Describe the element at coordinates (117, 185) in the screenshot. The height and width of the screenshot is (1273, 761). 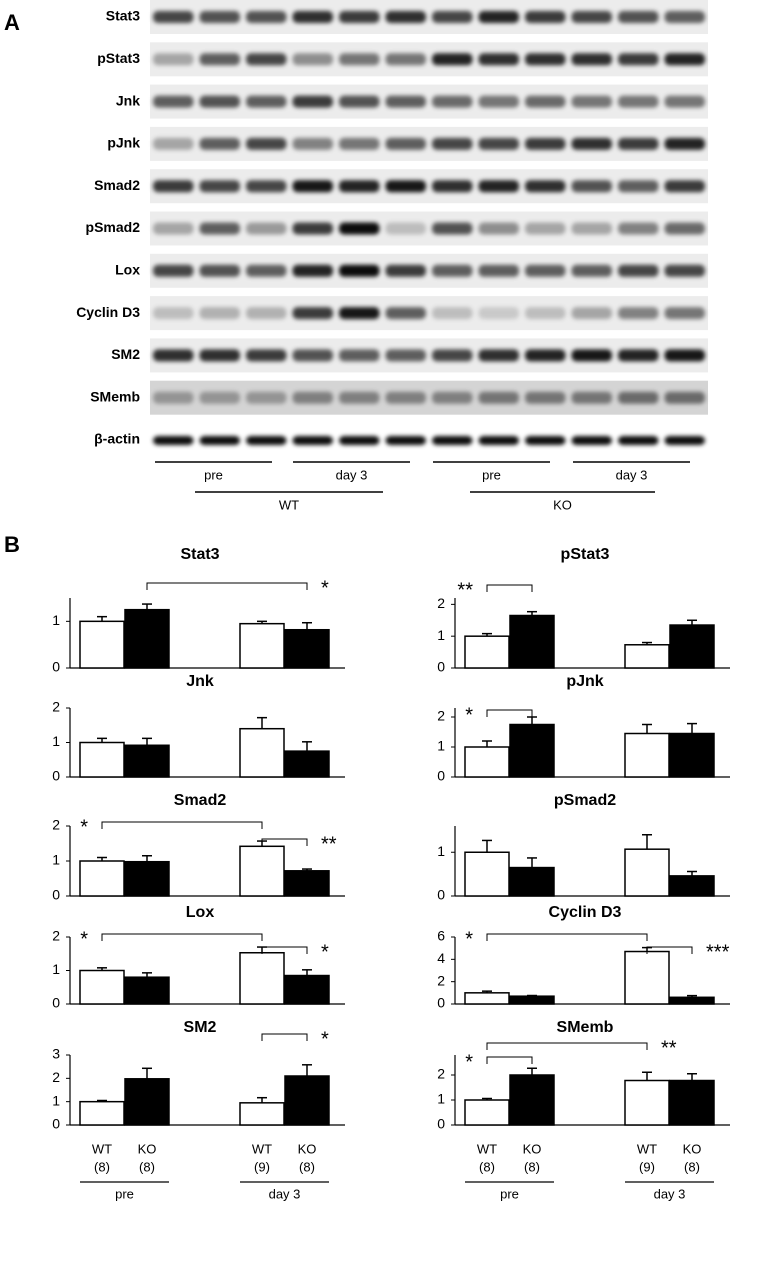
I see `blot-row-label: Smad2` at that location.